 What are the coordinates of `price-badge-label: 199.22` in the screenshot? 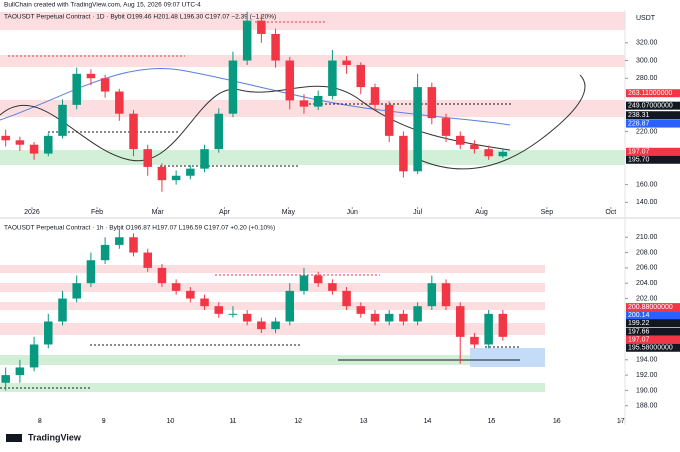 It's located at (639, 323).